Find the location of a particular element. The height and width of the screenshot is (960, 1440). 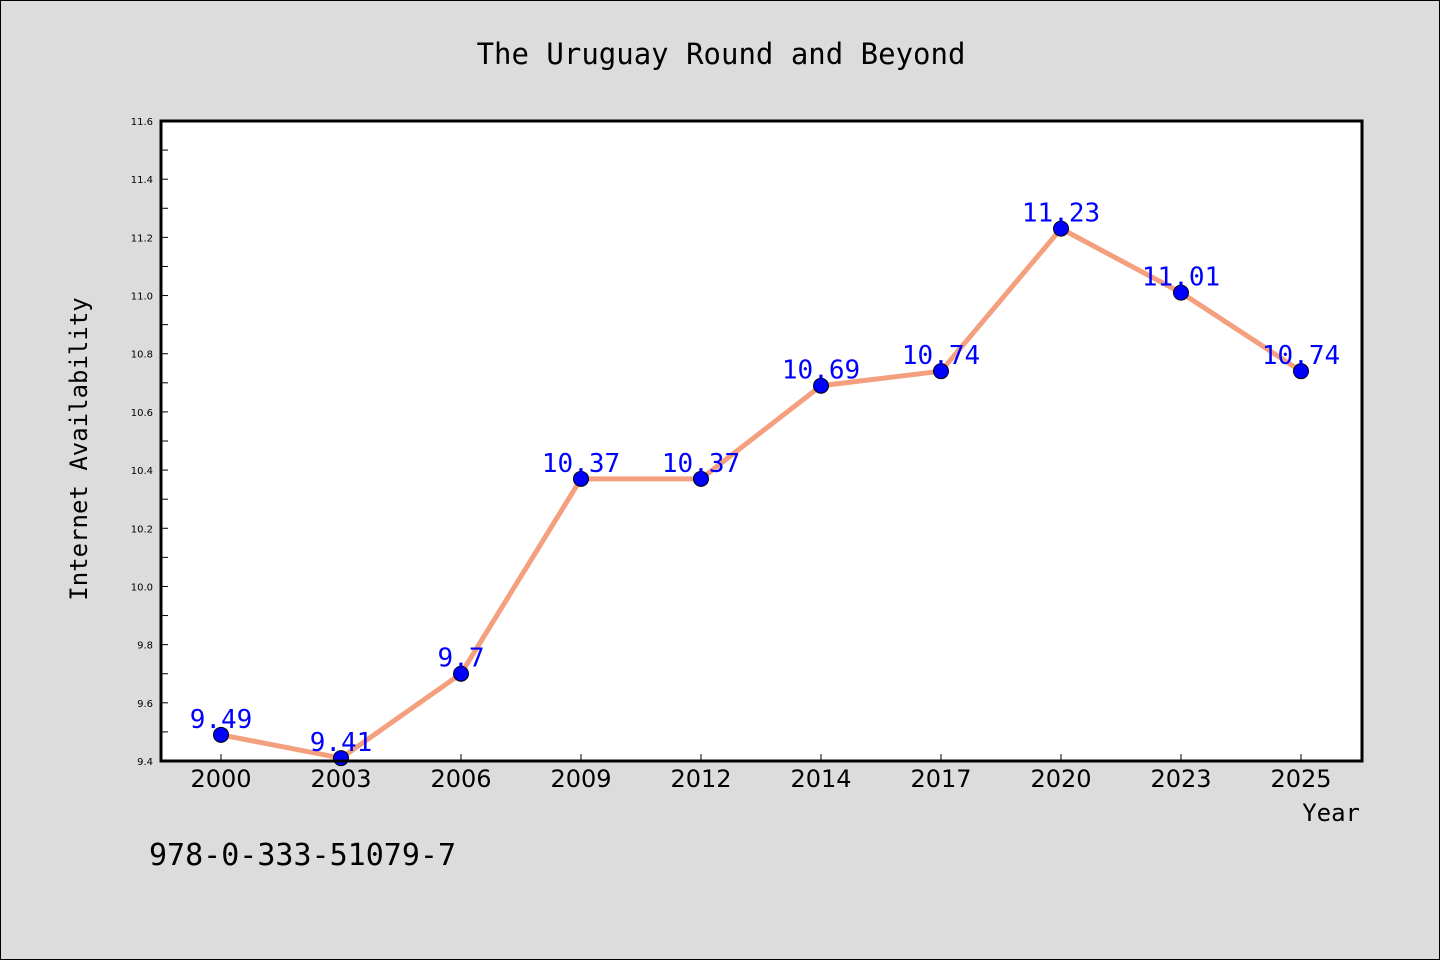

y-tick-label: 9.4 is located at coordinates (145, 762).